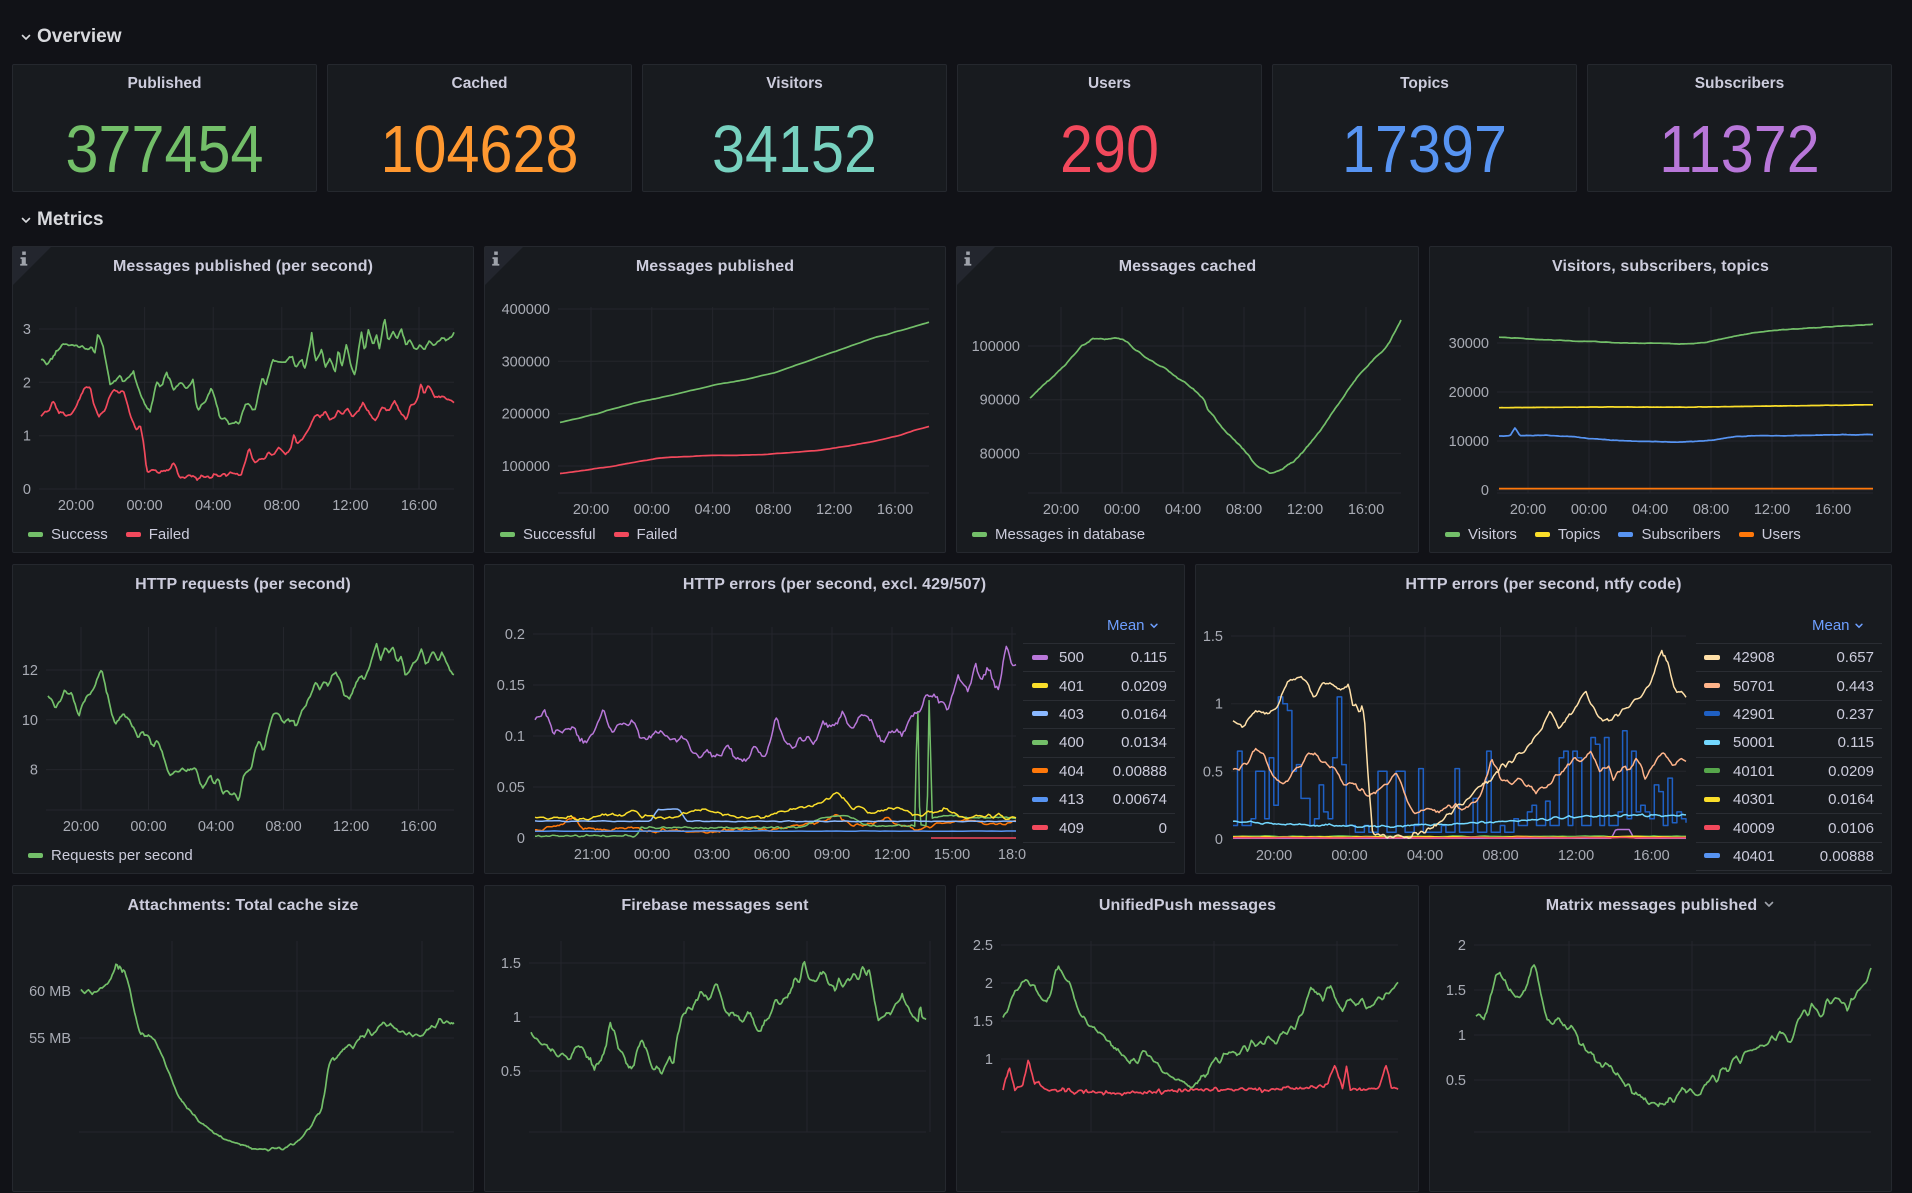 This screenshot has width=1912, height=1193. I want to click on svg-text: 3, so click(27, 330).